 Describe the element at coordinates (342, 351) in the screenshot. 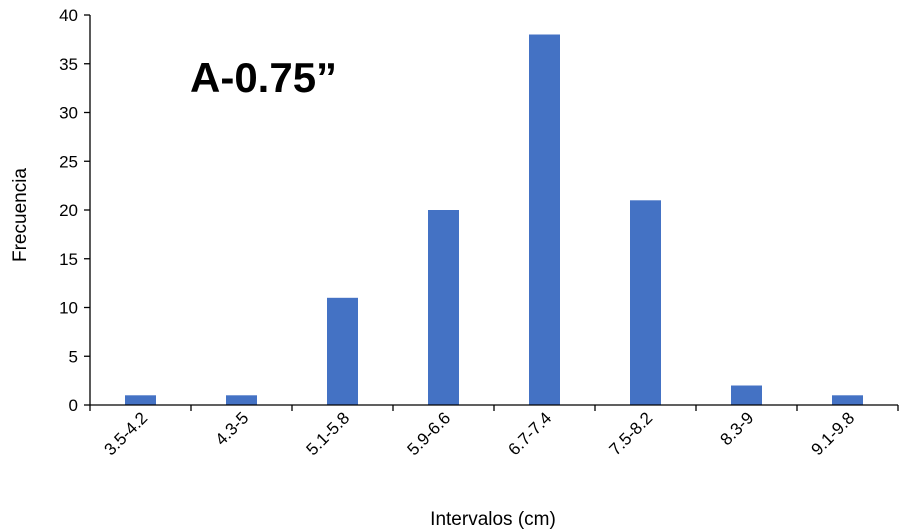

I see `bar-5.1-5.8` at that location.